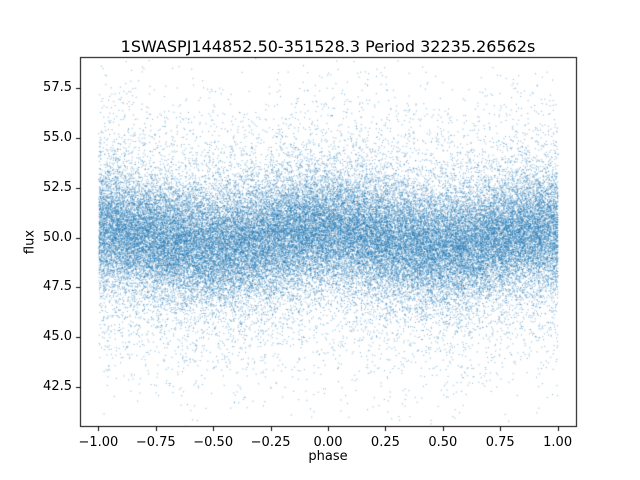  Describe the element at coordinates (155, 442) in the screenshot. I see `x-tick-label: −0.75` at that location.